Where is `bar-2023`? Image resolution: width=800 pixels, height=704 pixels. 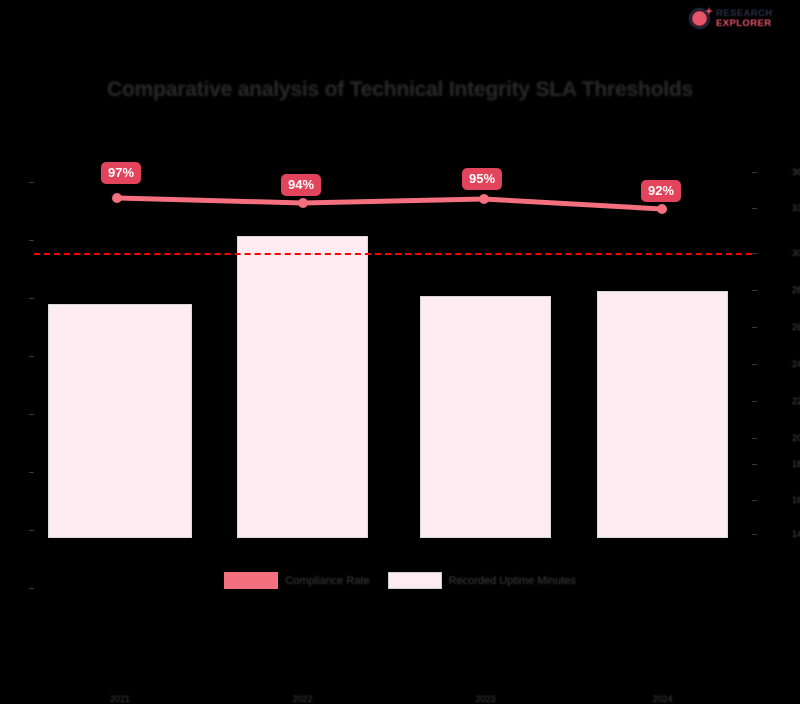 bar-2023 is located at coordinates (485, 417).